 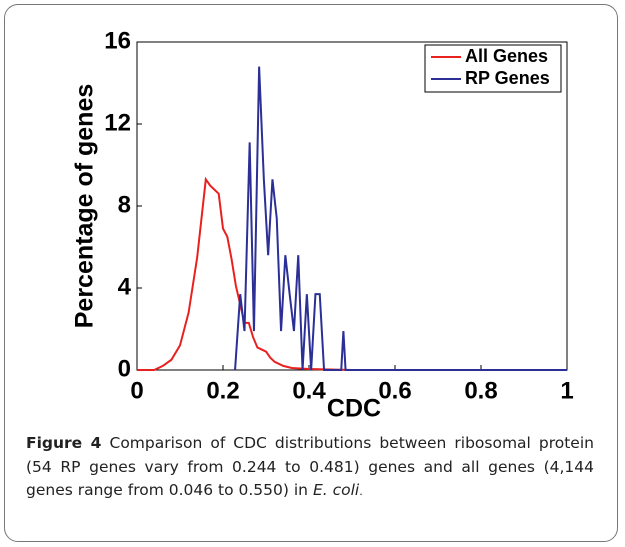 What do you see at coordinates (336, 490) in the screenshot?
I see `caption-species: E. coli` at bounding box center [336, 490].